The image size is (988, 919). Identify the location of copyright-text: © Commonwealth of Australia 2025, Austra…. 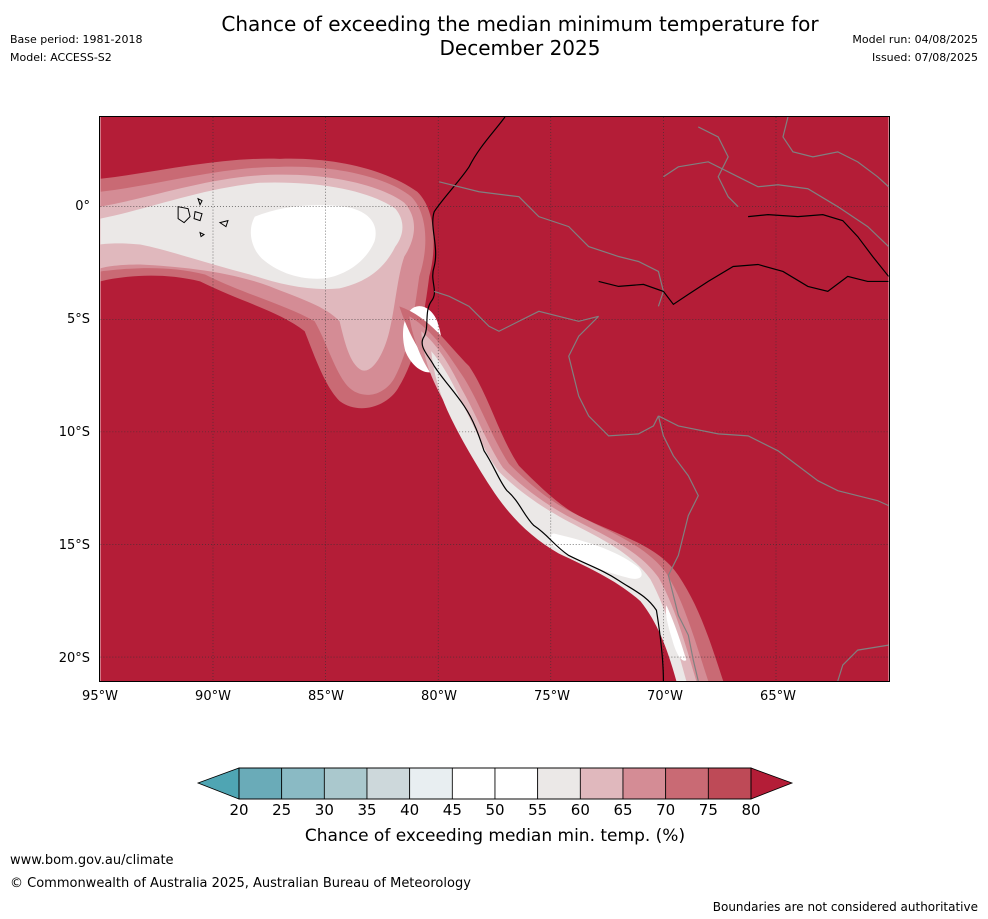
(240, 883).